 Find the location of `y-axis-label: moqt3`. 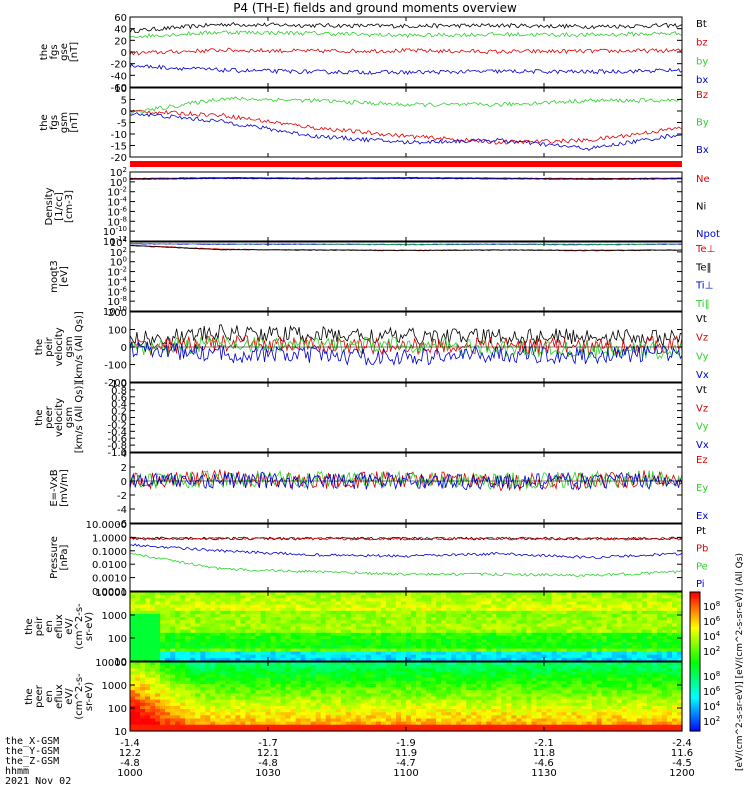

y-axis-label: moqt3 is located at coordinates (54, 276).